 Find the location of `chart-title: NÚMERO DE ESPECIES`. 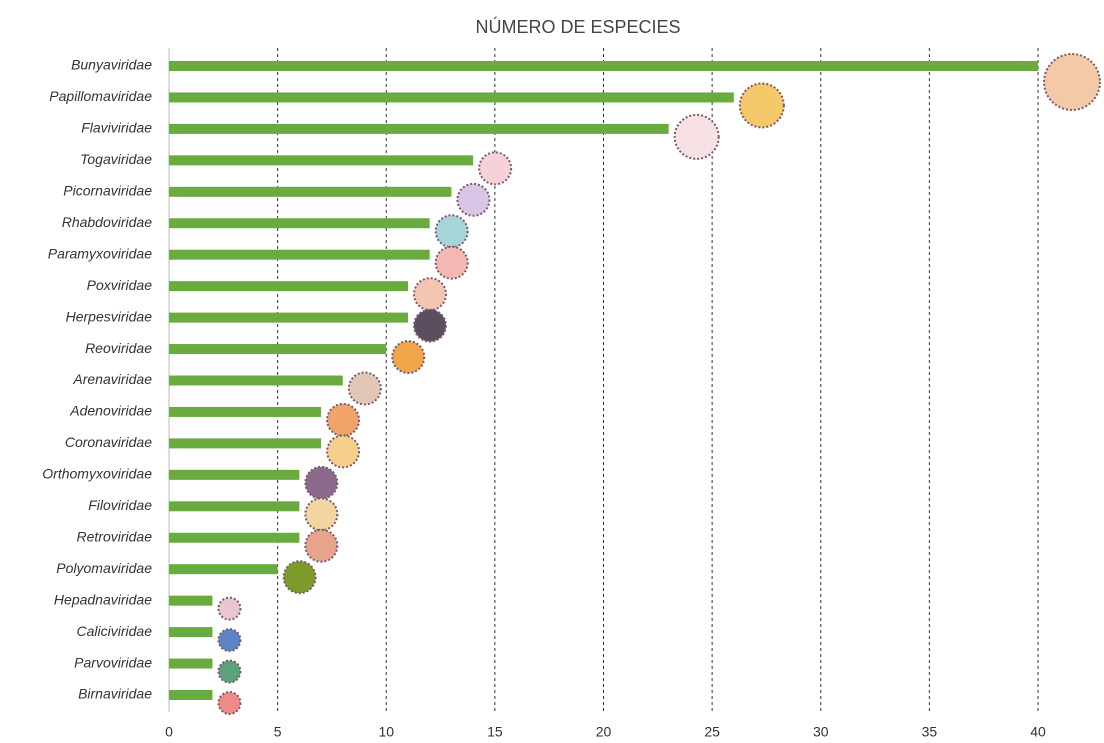

chart-title: NÚMERO DE ESPECIES is located at coordinates (577, 26).